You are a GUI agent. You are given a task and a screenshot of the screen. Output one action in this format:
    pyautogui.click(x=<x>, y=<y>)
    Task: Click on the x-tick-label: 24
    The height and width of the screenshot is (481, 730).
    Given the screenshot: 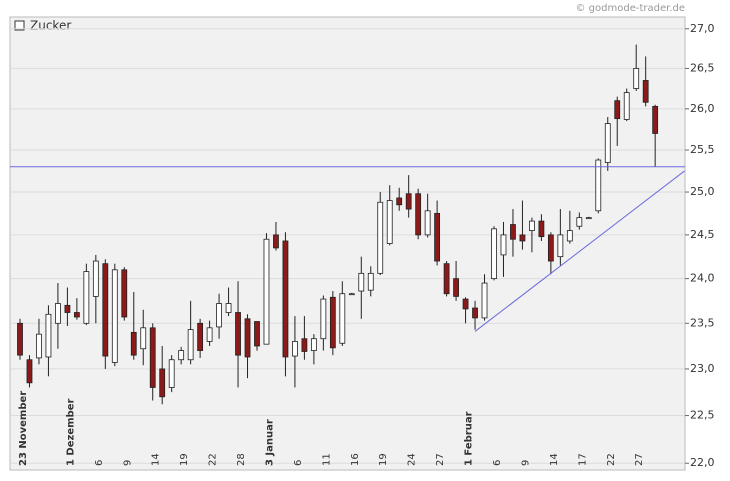 What is the action you would take?
    pyautogui.click(x=412, y=459)
    